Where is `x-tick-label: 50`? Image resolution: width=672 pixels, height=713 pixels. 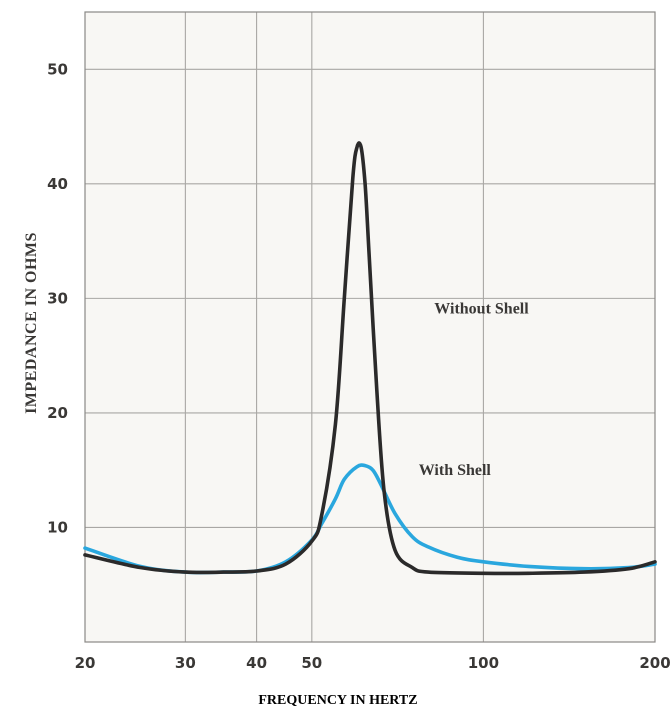 x-tick-label: 50 is located at coordinates (311, 663).